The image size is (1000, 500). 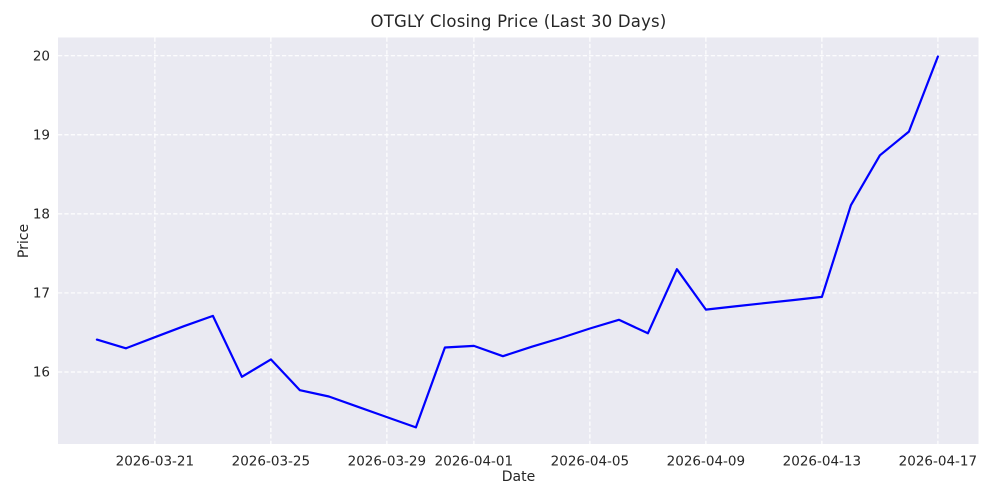 What do you see at coordinates (518, 21) in the screenshot?
I see `chart-title: OTGLY Closing Price (Last 30 Days)` at bounding box center [518, 21].